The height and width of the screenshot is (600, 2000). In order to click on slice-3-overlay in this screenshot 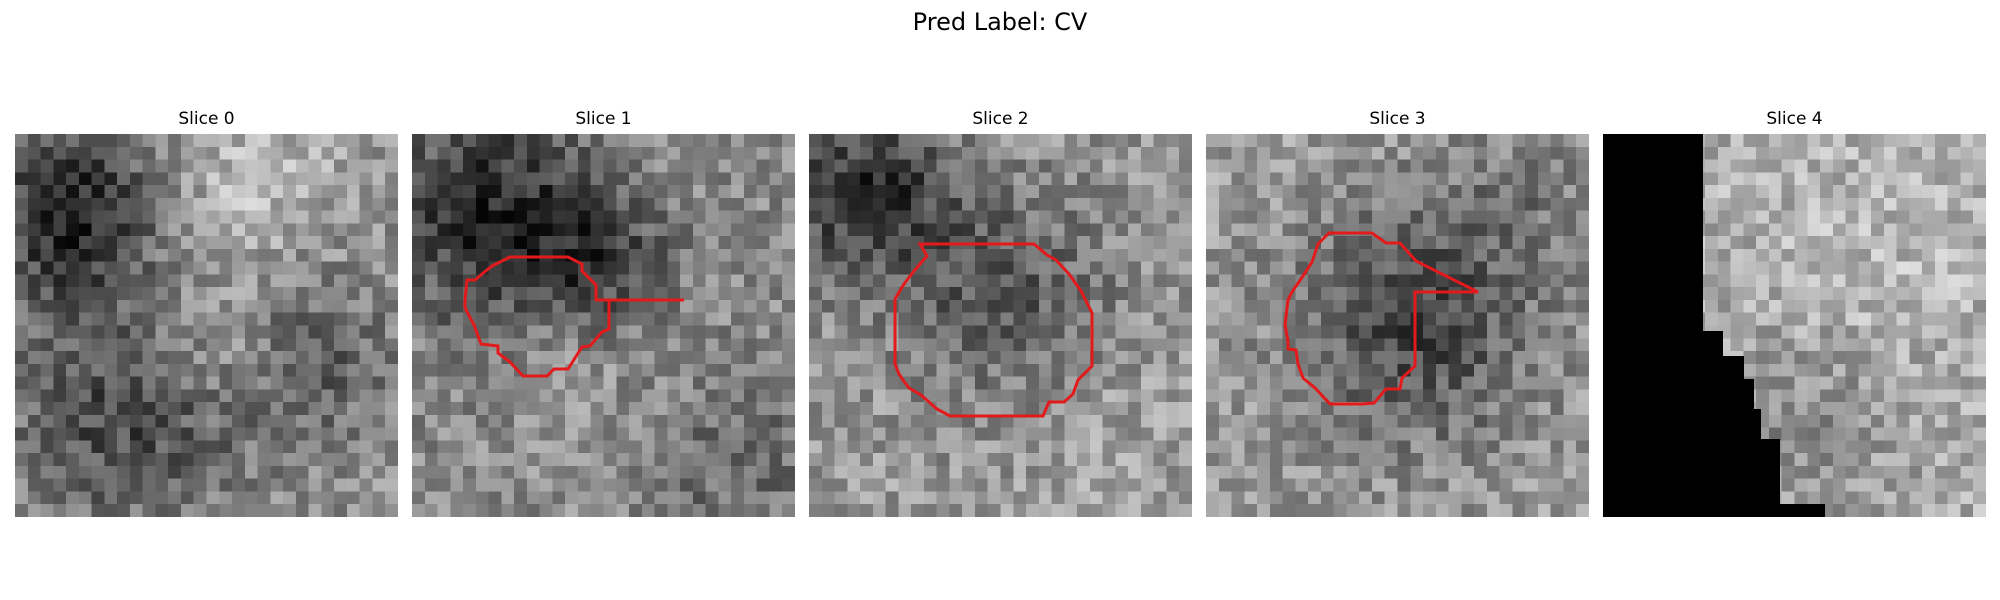, I will do `click(1381, 318)`.